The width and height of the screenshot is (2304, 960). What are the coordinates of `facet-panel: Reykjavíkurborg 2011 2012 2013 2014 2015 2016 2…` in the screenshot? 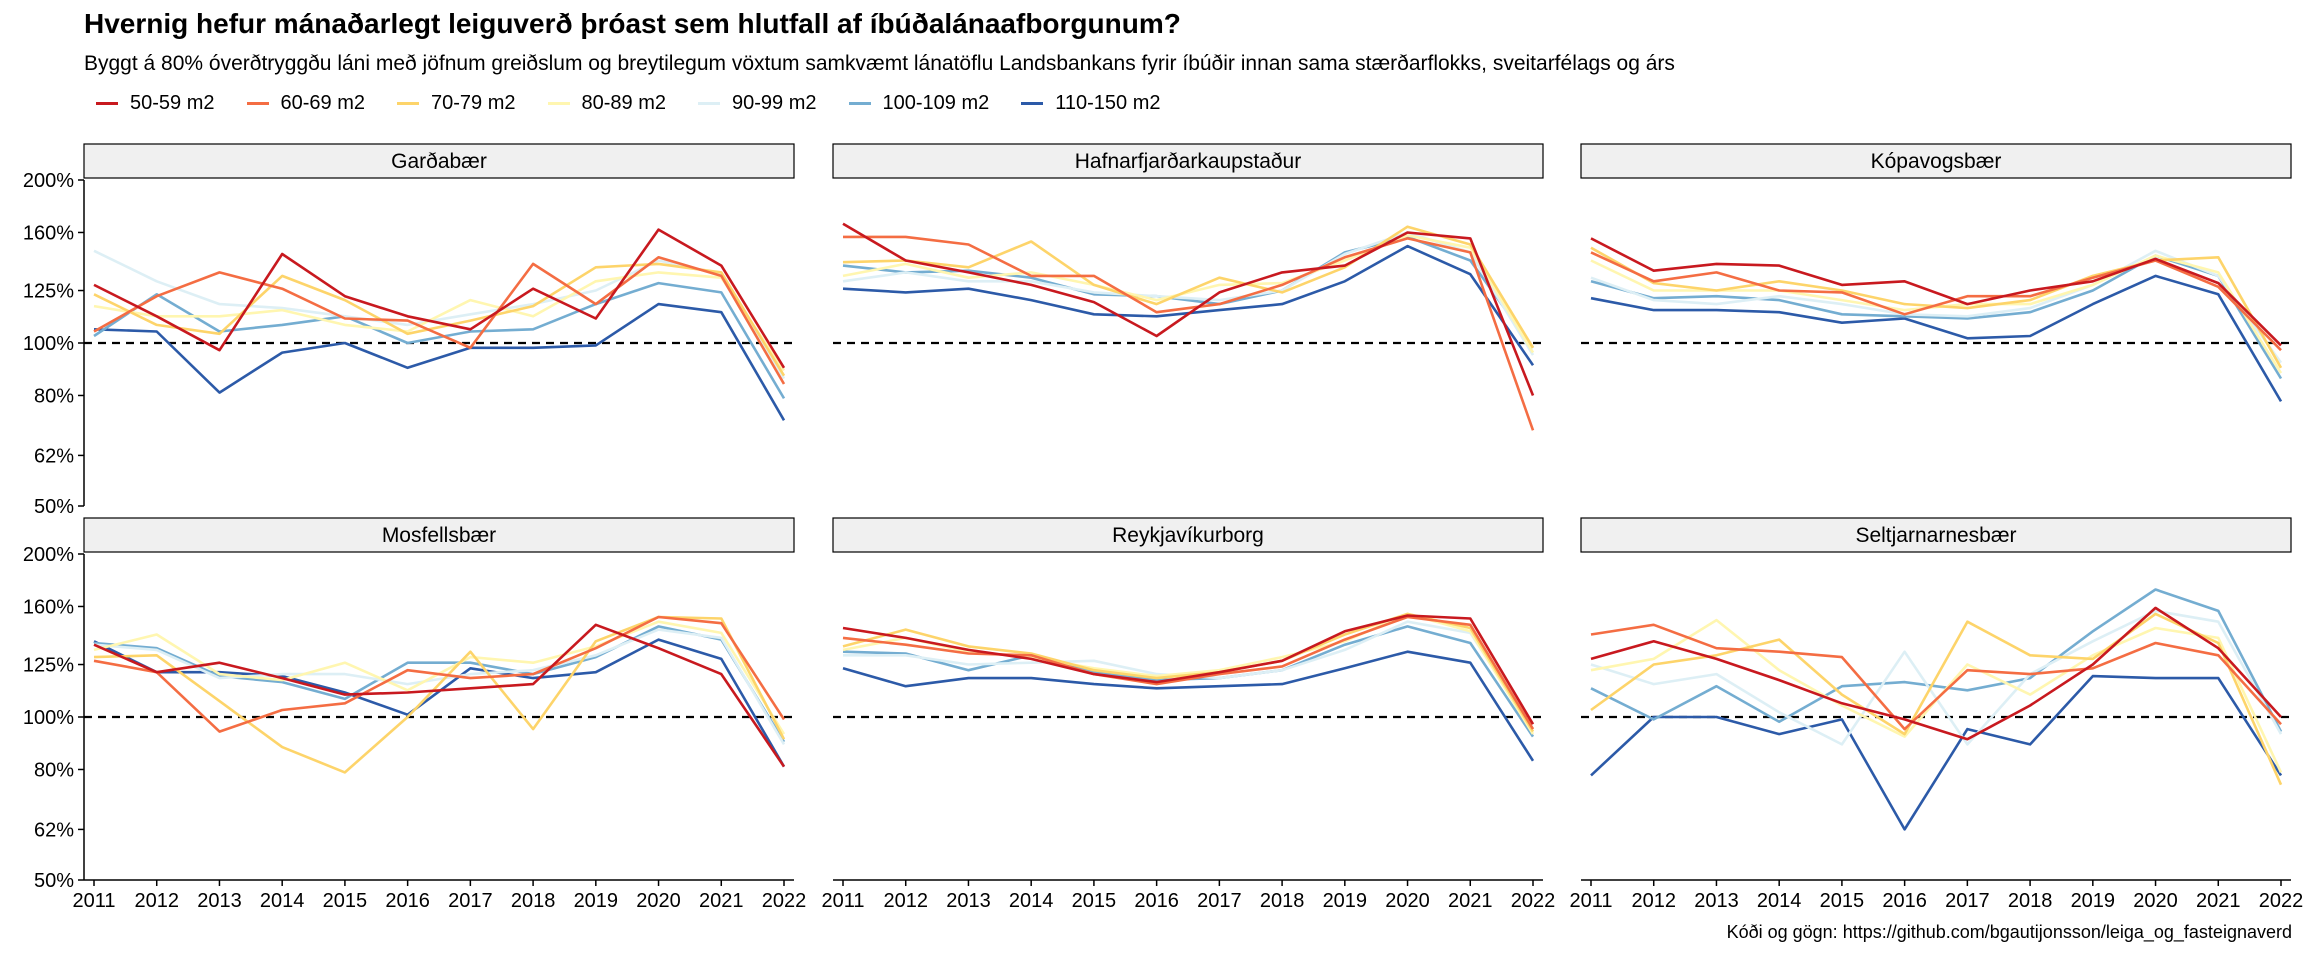 It's located at (1188, 714).